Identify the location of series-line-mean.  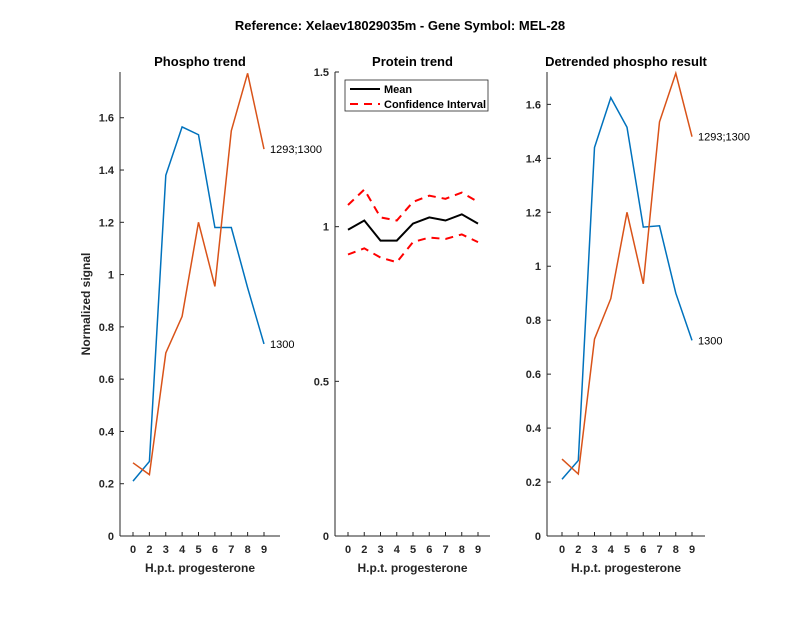
(413, 227).